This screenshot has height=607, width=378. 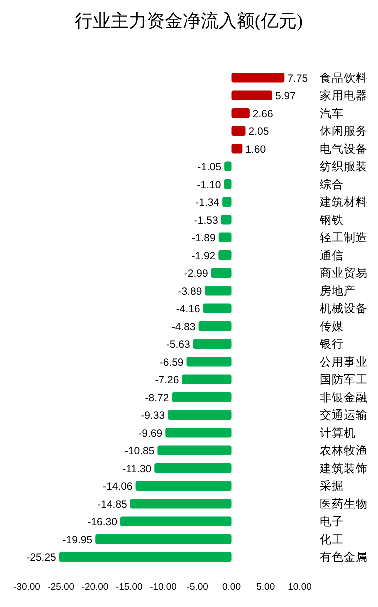 What do you see at coordinates (77, 540) in the screenshot?
I see `data-label: -19.95` at bounding box center [77, 540].